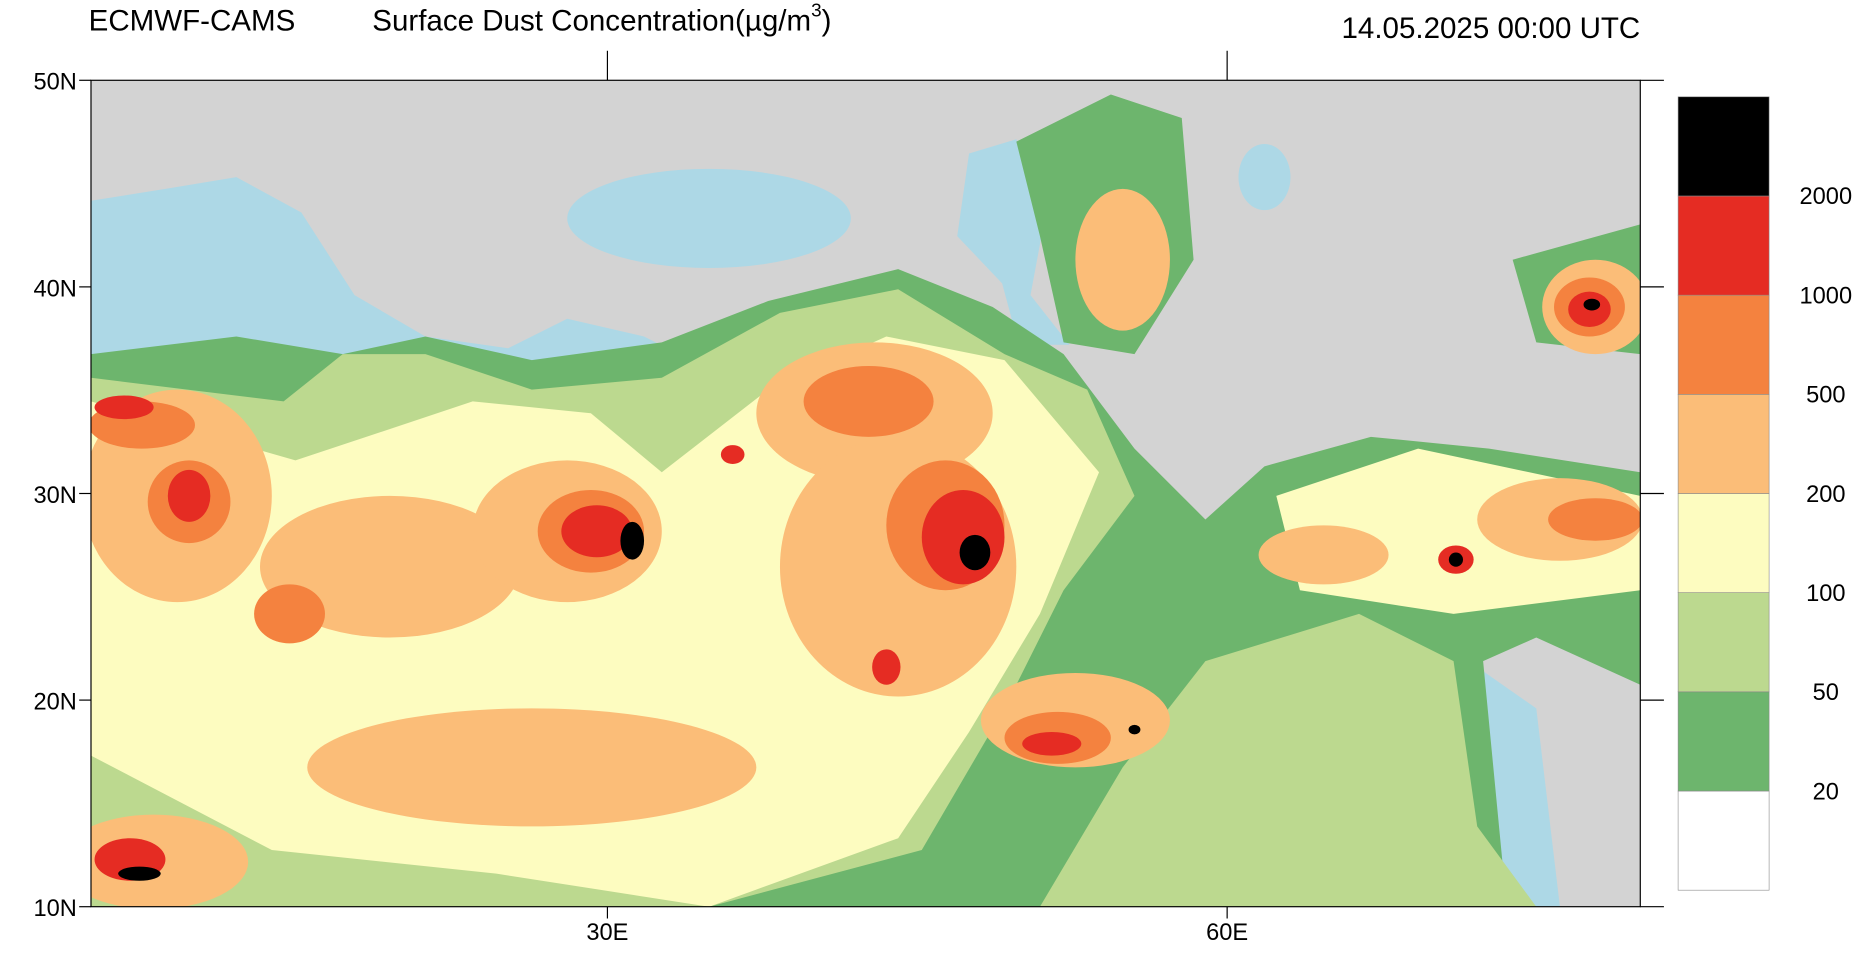  What do you see at coordinates (1288, 760) in the screenshot?
I see `dust-50-sea` at bounding box center [1288, 760].